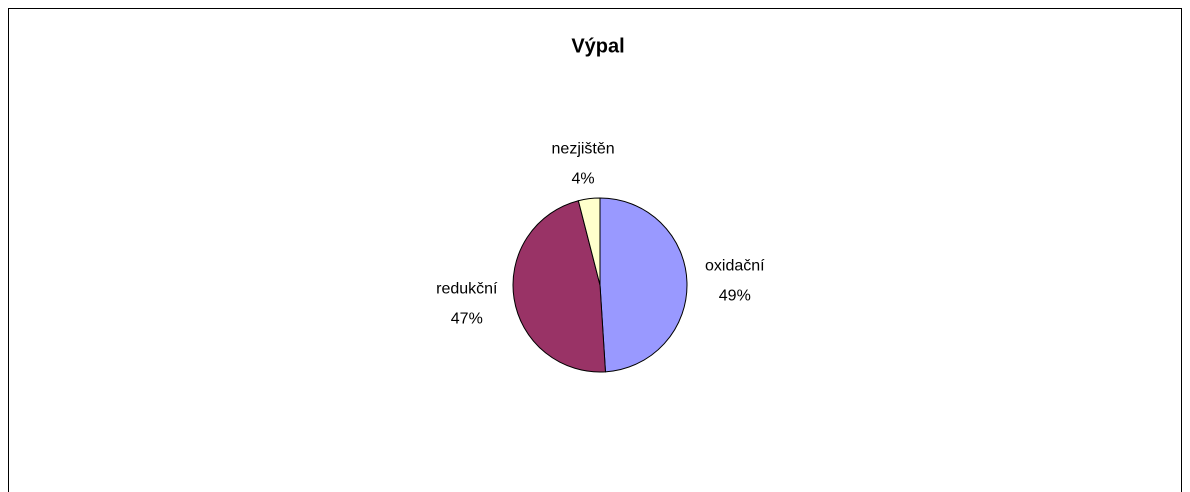  What do you see at coordinates (467, 318) in the screenshot?
I see `slice-value-label: 47%` at bounding box center [467, 318].